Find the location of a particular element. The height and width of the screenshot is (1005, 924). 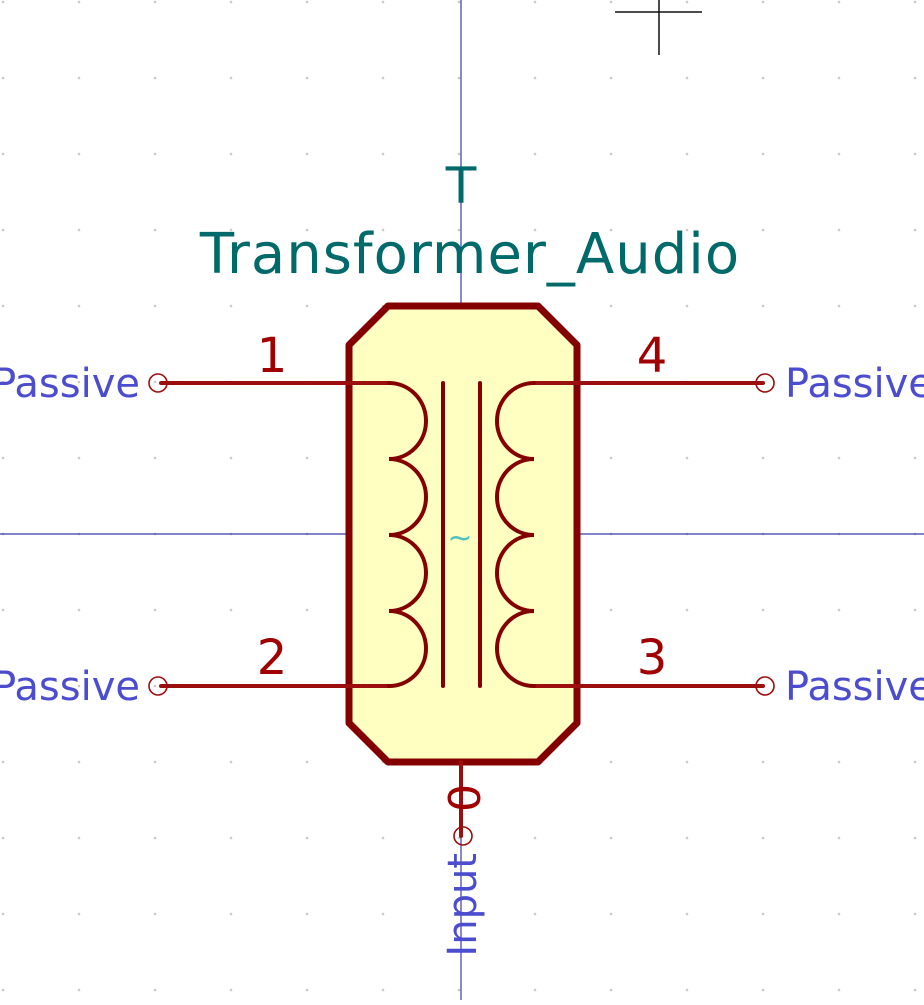

pin-3-type: Passive is located at coordinates (854, 687).